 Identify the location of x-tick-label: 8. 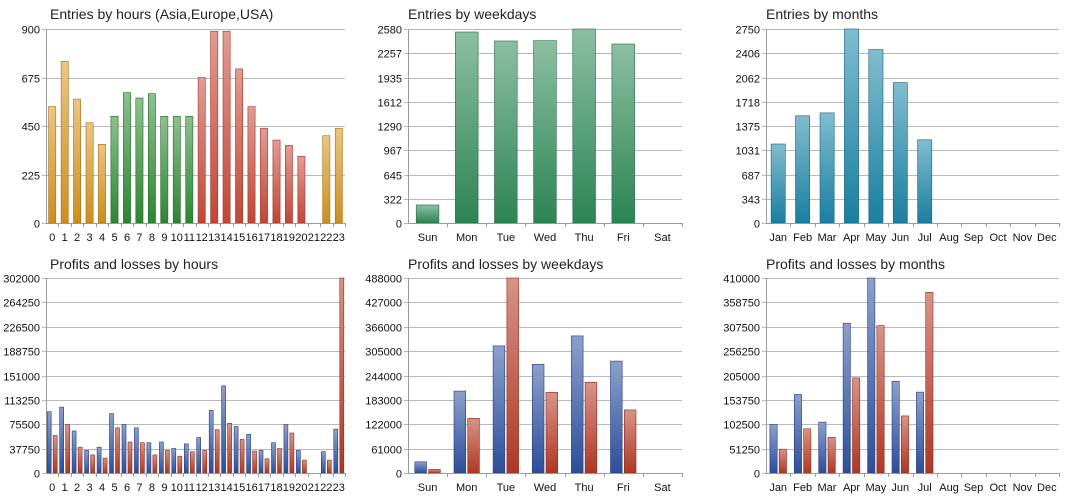
(152, 488).